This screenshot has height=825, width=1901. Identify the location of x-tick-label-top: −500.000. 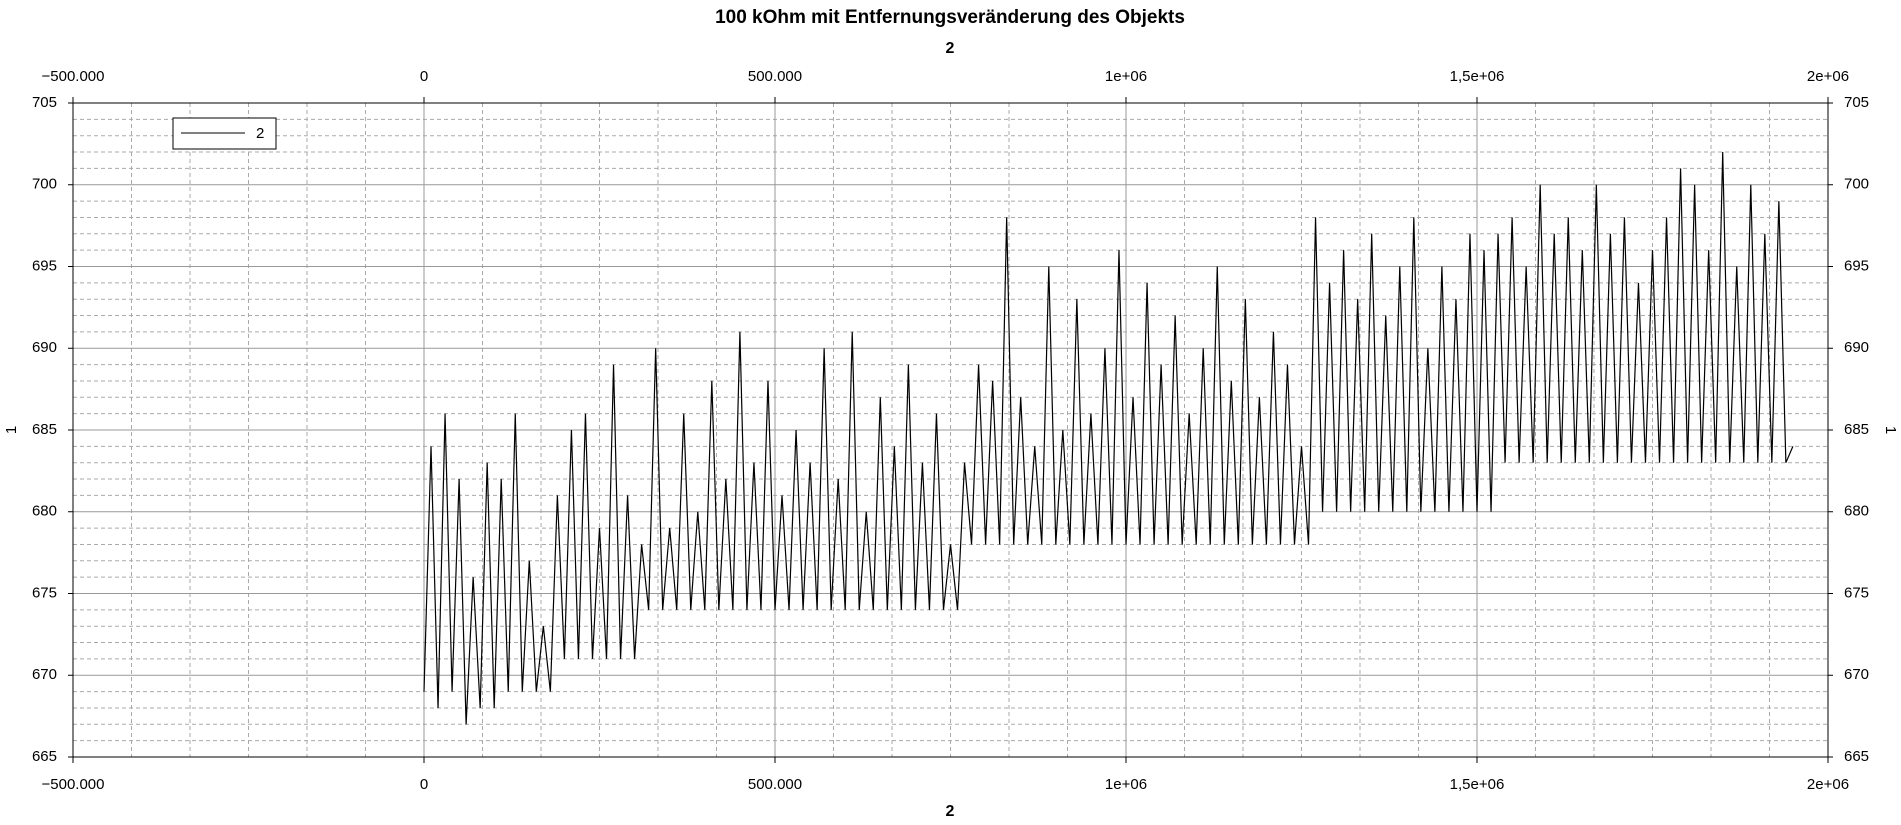
(73, 76).